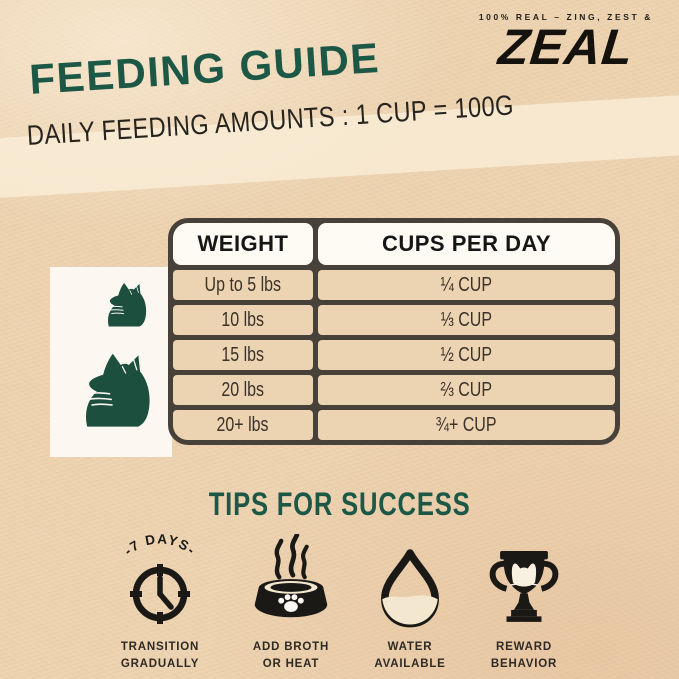 Image resolution: width=679 pixels, height=679 pixels. I want to click on weight-cell: 20+ lbs, so click(243, 425).